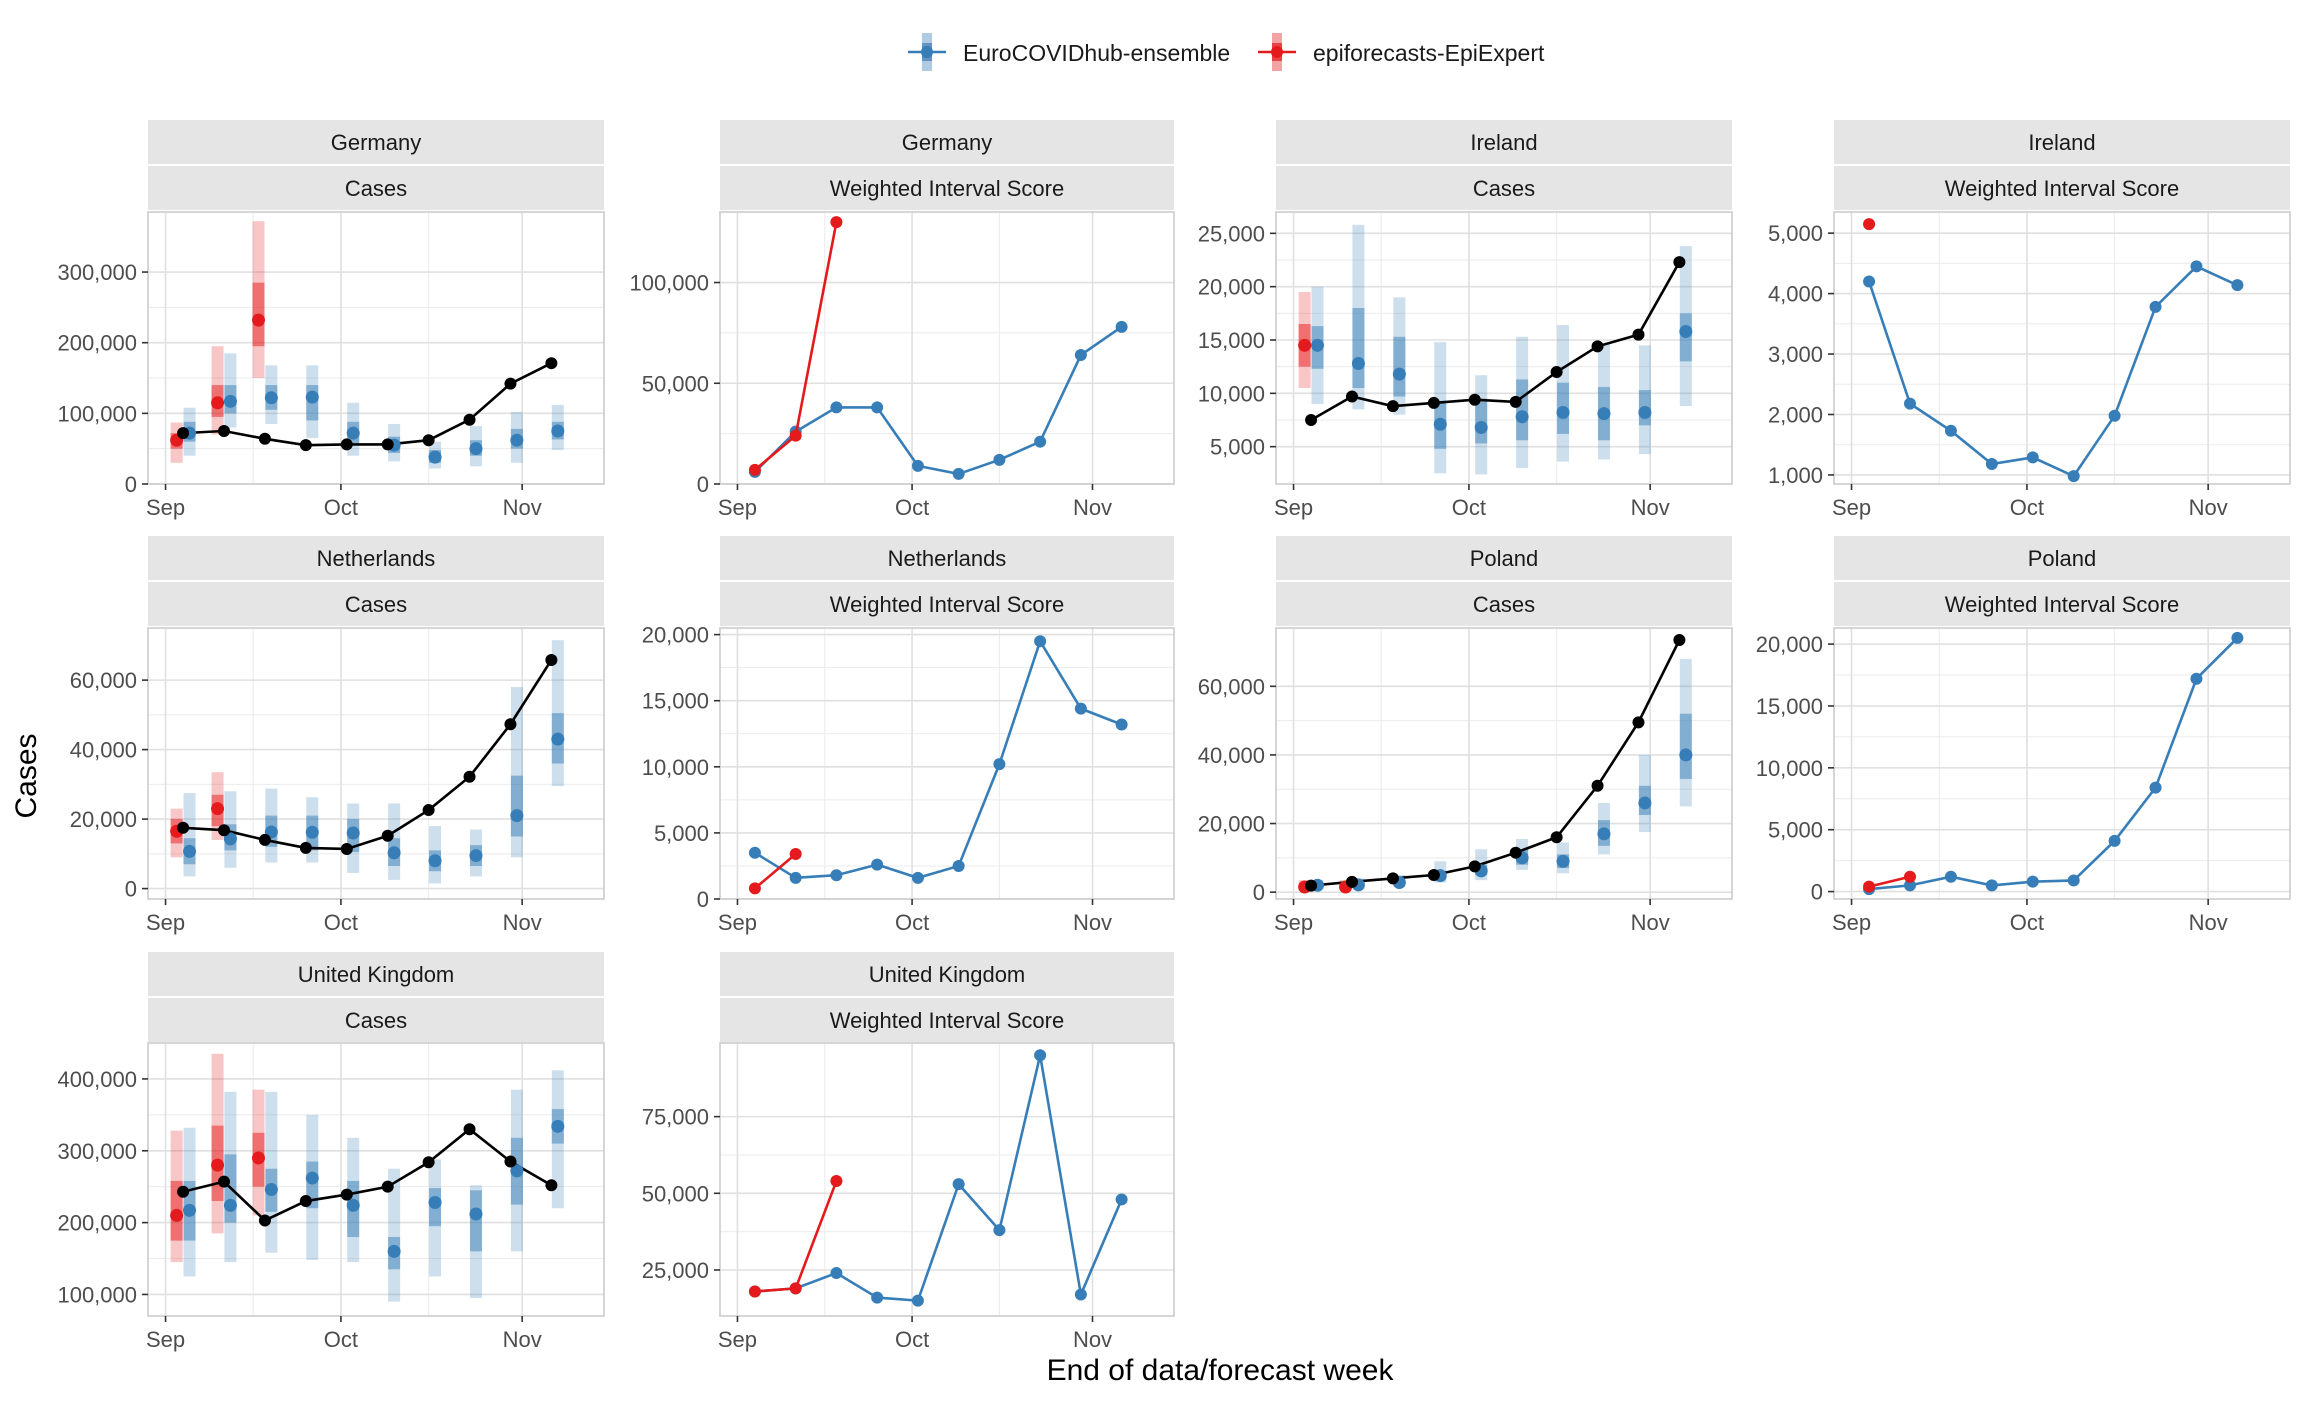  I want to click on legend-label: EuroCOVIDhub-ensemble, so click(1096, 53).